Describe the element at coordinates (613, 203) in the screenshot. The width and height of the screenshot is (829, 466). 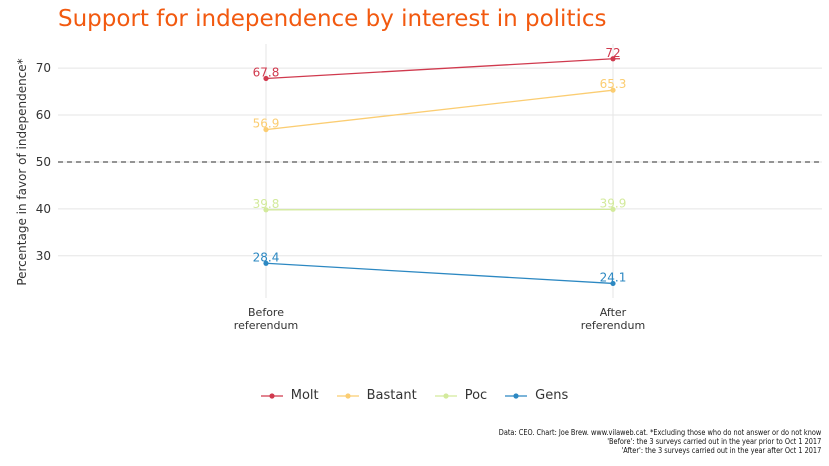
I see `data-label: 39.9` at that location.